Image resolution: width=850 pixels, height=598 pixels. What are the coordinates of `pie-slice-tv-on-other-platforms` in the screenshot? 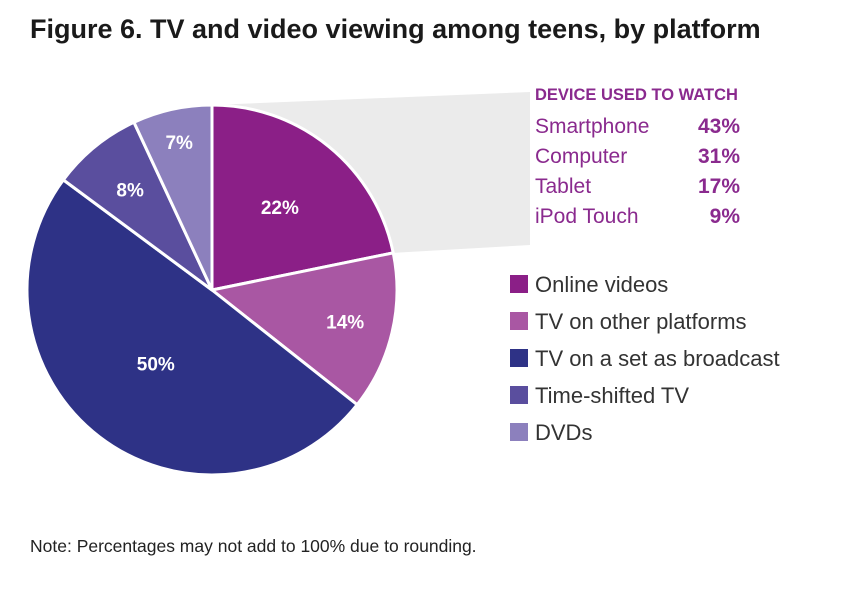 It's located at (304, 329).